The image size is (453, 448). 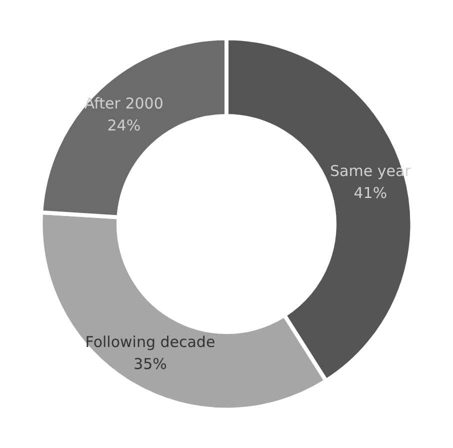 What do you see at coordinates (124, 125) in the screenshot?
I see `data-label: 24%` at bounding box center [124, 125].